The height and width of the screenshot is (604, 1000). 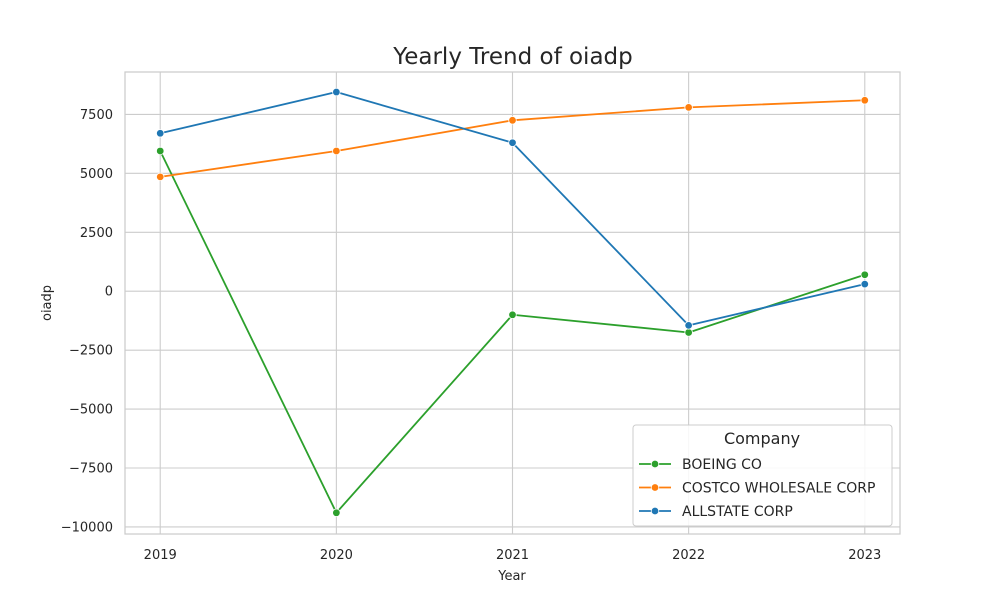 I want to click on x-axis-label: Year, so click(x=511, y=576).